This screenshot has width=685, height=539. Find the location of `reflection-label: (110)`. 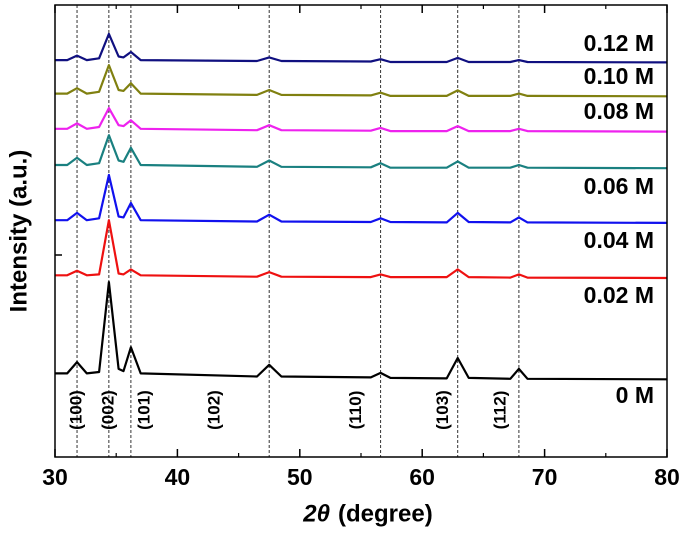

reflection-label: (110) is located at coordinates (355, 410).